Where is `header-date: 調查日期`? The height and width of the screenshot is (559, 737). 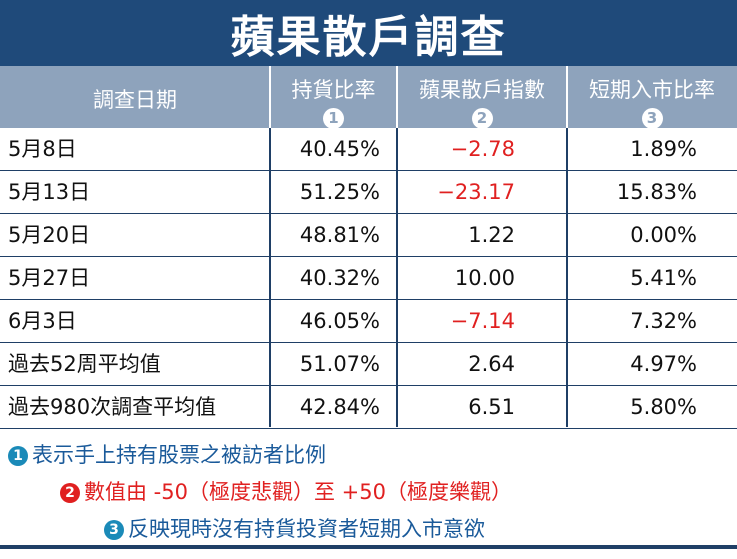
header-date: 調查日期 is located at coordinates (135, 97).